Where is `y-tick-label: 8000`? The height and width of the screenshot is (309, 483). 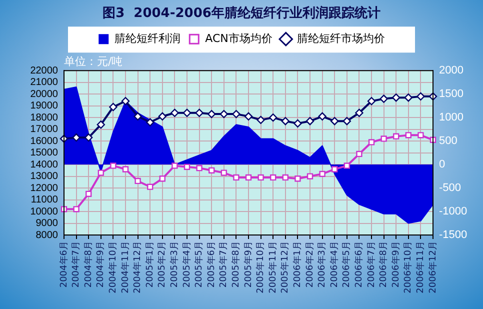
y-tick-label: 8000 is located at coordinates (47, 235).